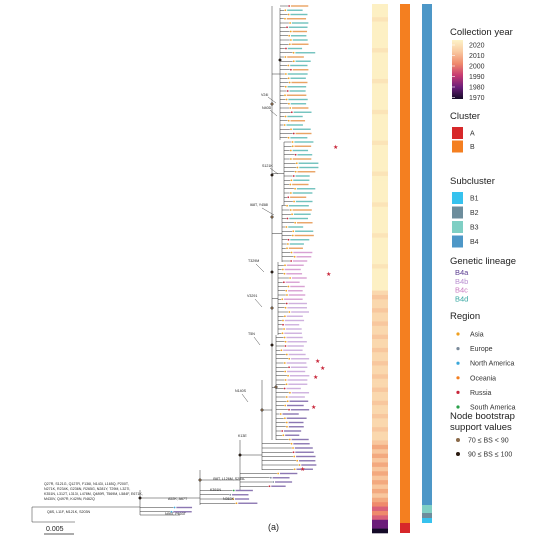 Image resolution: width=550 pixels, height=537 pixels. Describe the element at coordinates (468, 72) in the screenshot. I see `collection-year-ticks: 2020 2010 2000 1990 1980 1970` at that location.